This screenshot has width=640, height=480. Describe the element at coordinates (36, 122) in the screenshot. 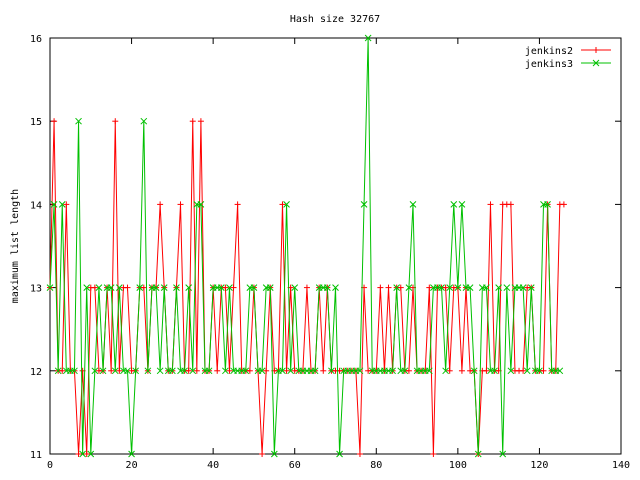

I see `y-tick-label: 15` at that location.